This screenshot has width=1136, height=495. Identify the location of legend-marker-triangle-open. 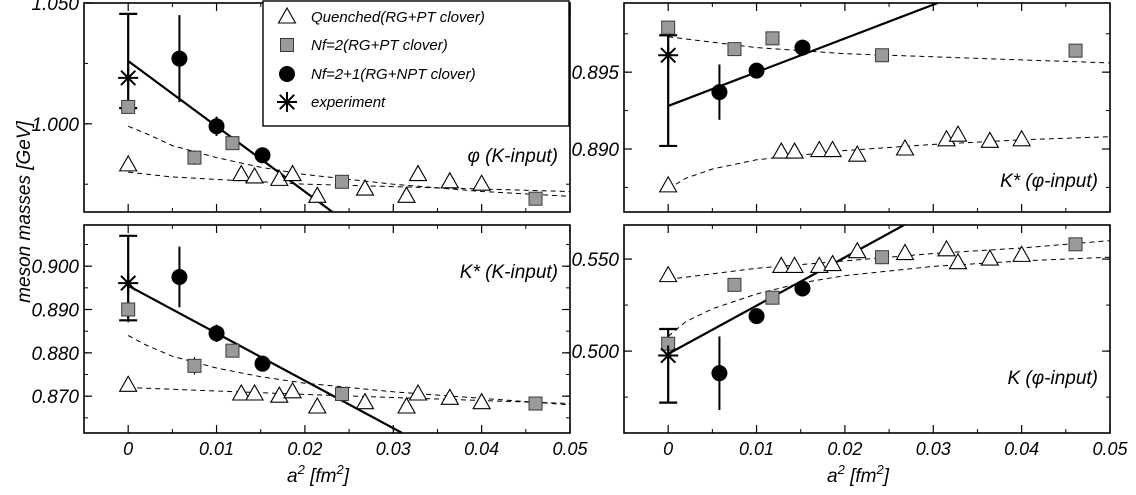
(287, 15).